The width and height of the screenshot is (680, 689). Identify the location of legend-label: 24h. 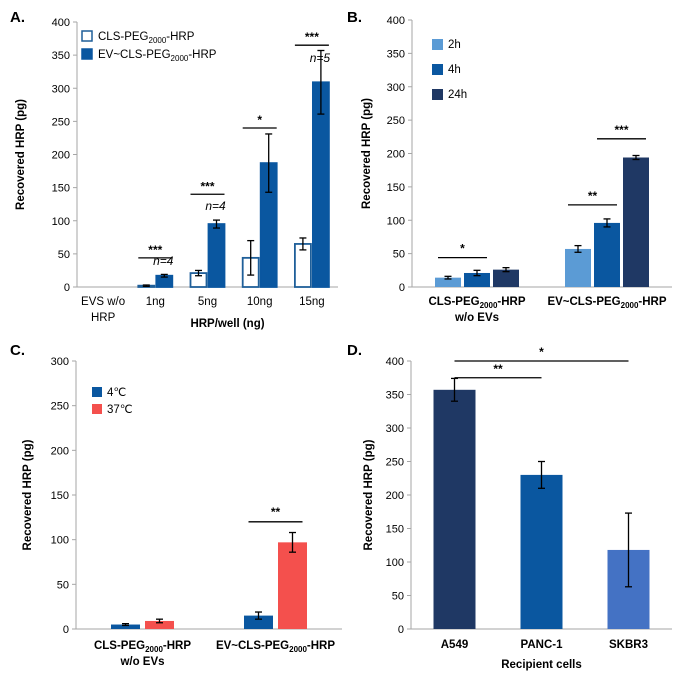
(457, 95).